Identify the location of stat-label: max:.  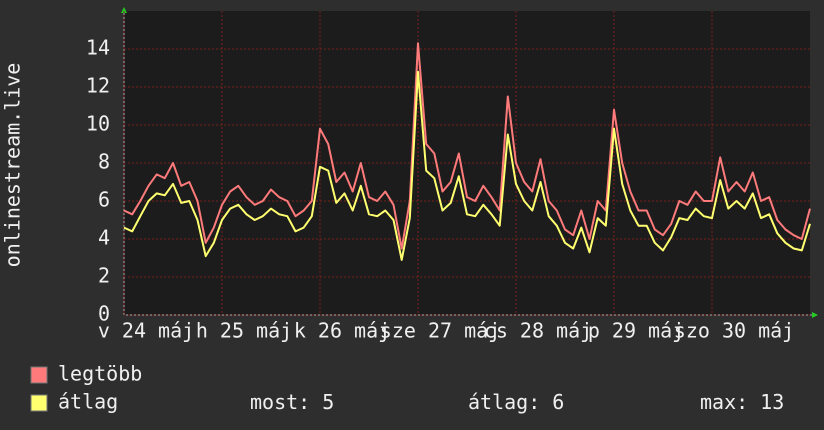
(724, 402).